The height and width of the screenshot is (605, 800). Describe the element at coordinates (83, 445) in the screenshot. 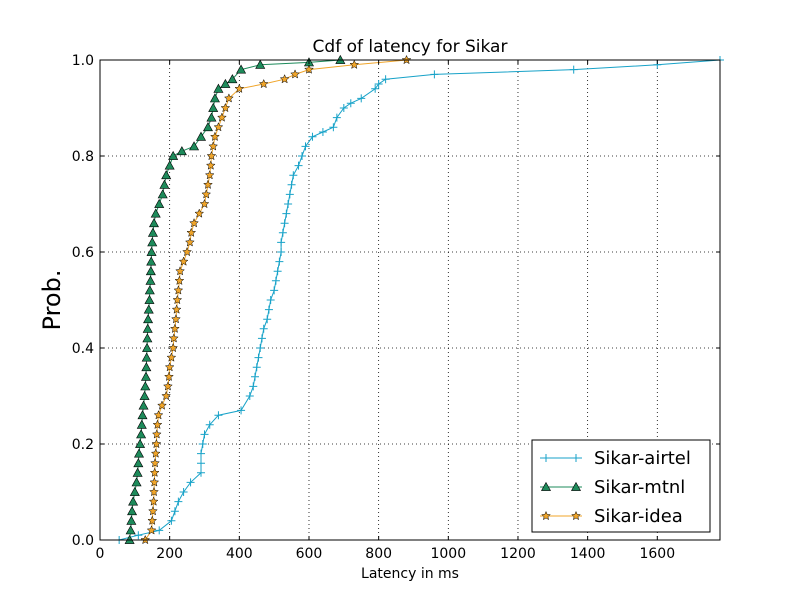

I see `y-tick-label: 0.2` at that location.